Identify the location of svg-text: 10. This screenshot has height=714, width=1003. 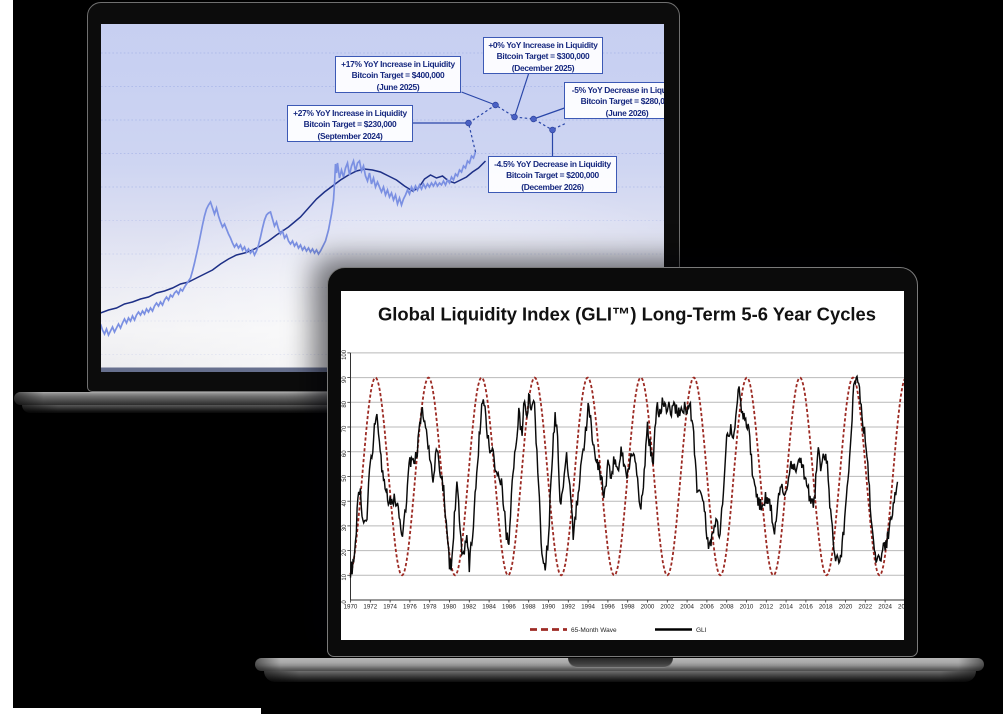
(345, 576).